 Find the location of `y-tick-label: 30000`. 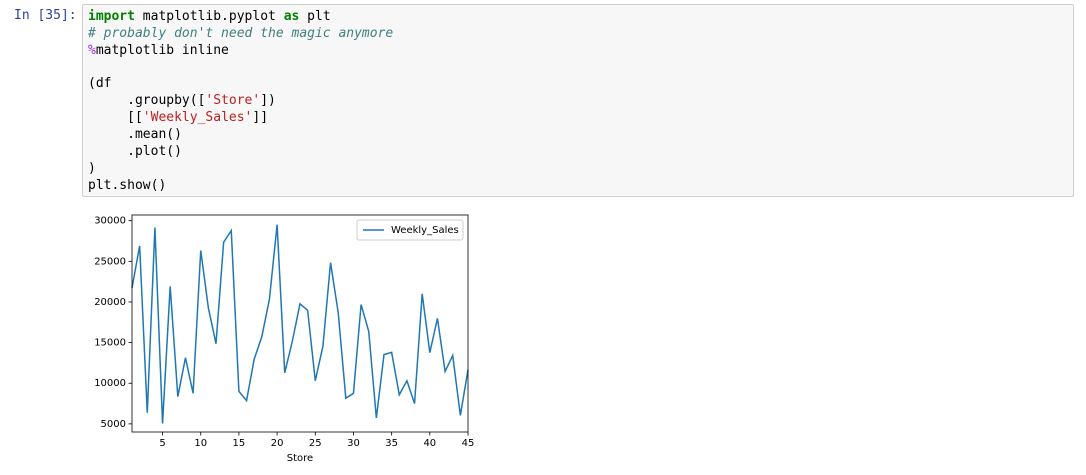

y-tick-label: 30000 is located at coordinates (110, 221).